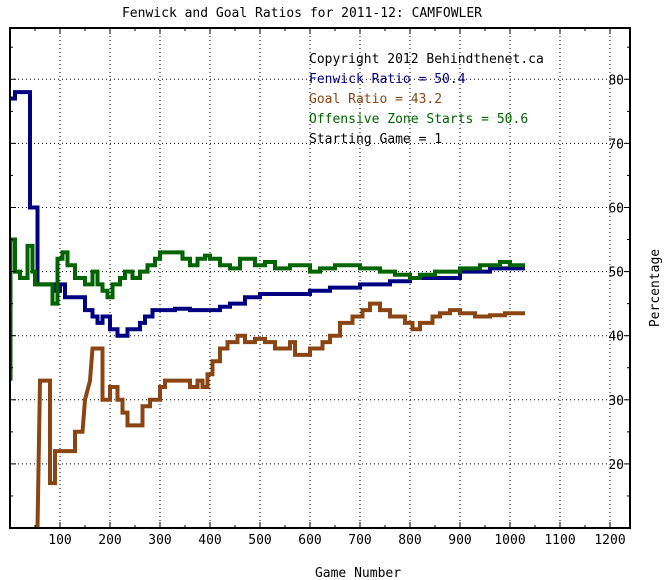  Describe the element at coordinates (616, 80) in the screenshot. I see `y-tick-label: 80` at that location.